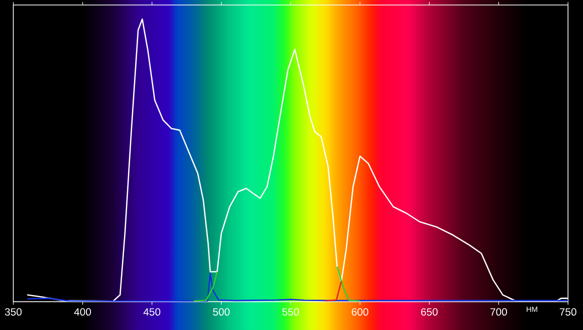 This screenshot has height=330, width=583. I want to click on x-tick-label: 750, so click(568, 312).